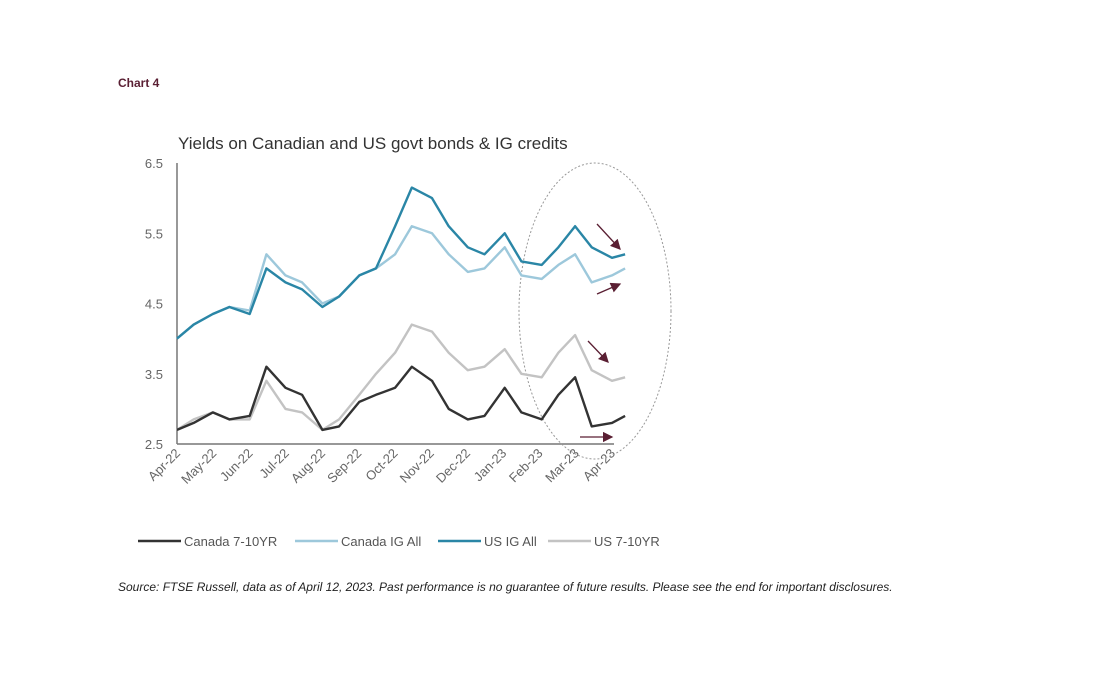  What do you see at coordinates (526, 466) in the screenshot?
I see `x-tick-label: Feb-23` at bounding box center [526, 466].